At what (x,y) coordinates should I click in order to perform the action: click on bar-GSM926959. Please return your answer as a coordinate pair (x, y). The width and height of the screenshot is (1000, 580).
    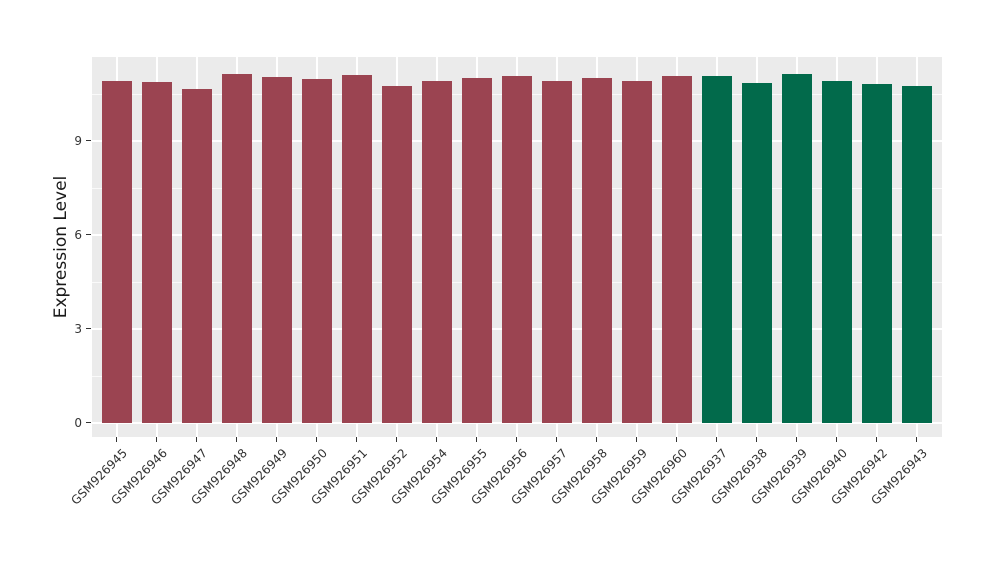
    Looking at the image, I should click on (636, 251).